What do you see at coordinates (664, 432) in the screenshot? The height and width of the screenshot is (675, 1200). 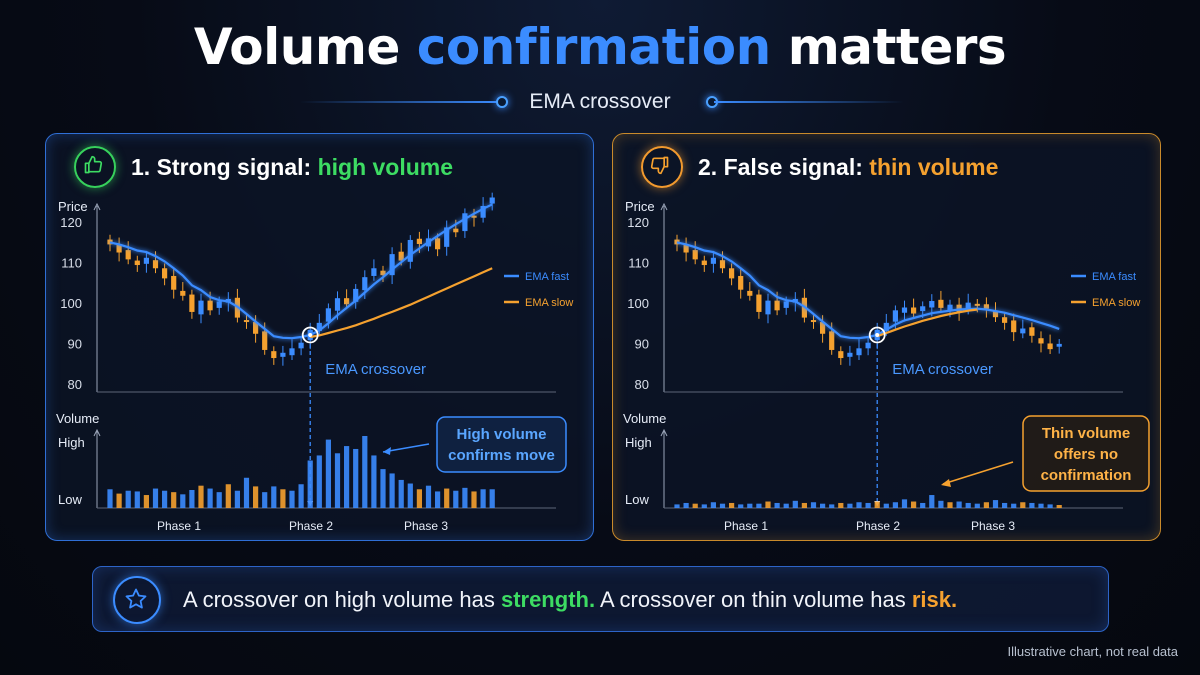 I see `volume-axis-arrow` at bounding box center [664, 432].